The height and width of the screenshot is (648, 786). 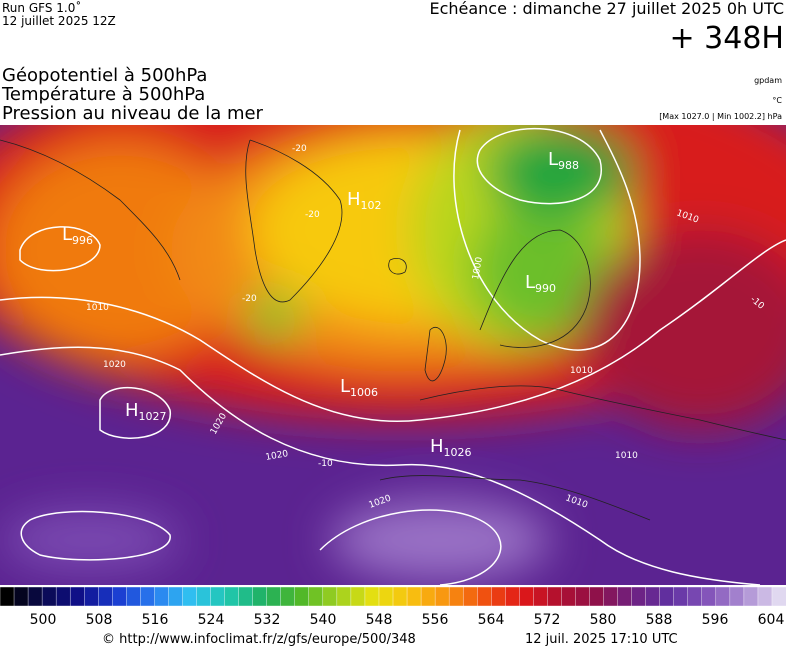 What do you see at coordinates (603, 620) in the screenshot?
I see `scale-label: 580` at bounding box center [603, 620].